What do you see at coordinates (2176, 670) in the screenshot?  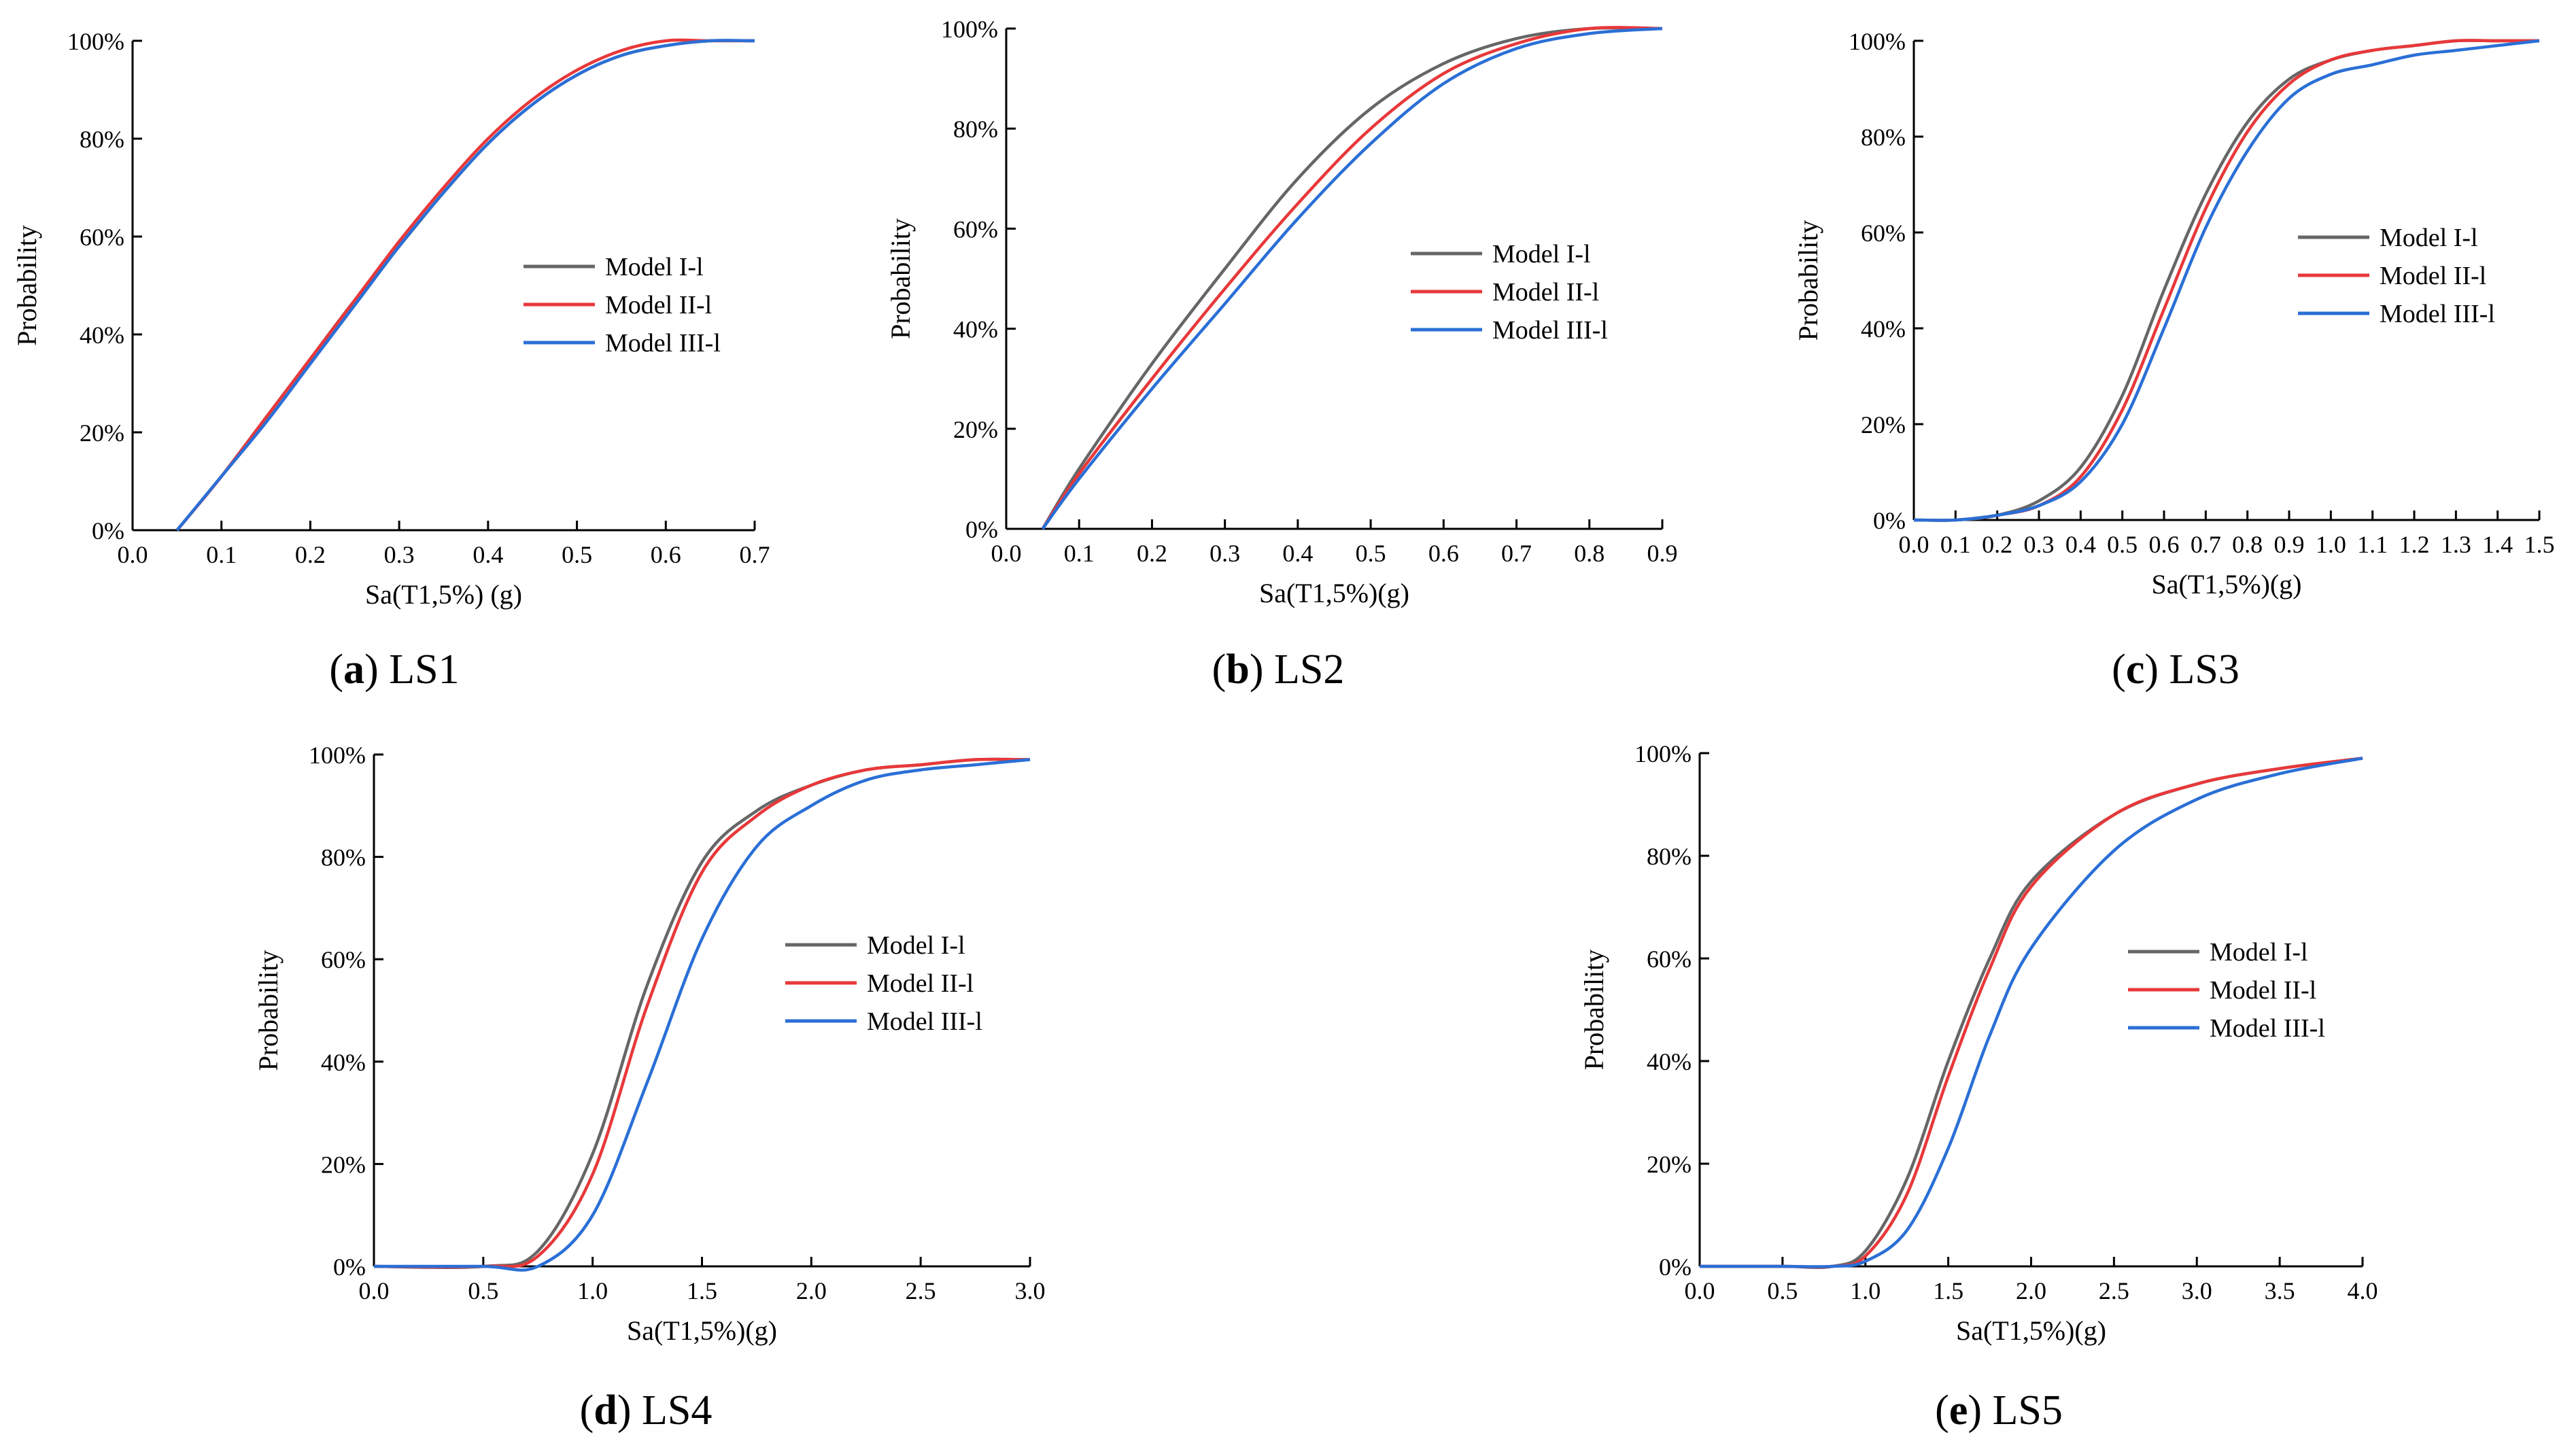 I see `panel-caption: (c) LS3` at bounding box center [2176, 670].